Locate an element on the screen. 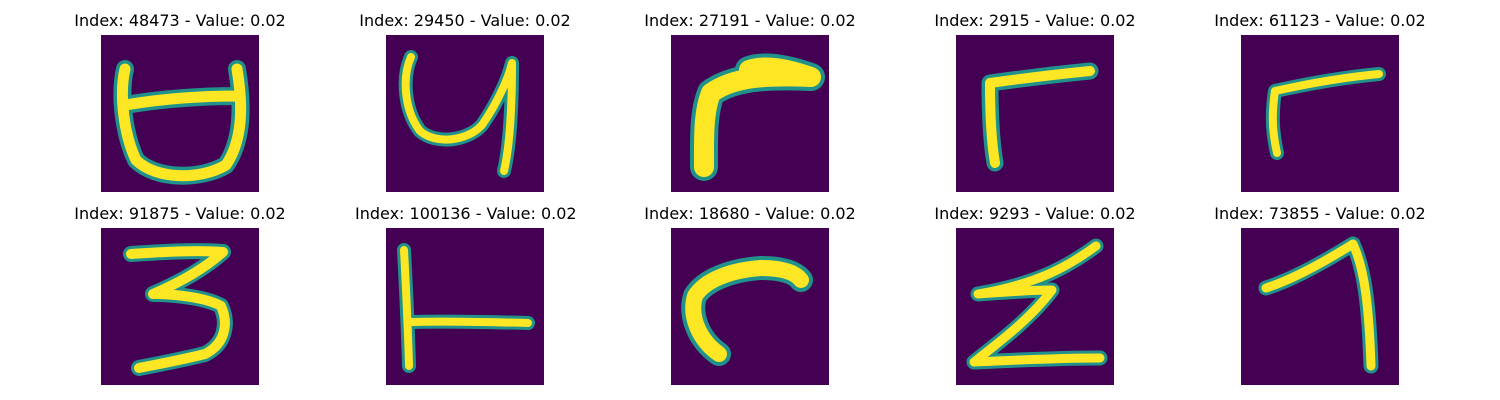  panel-4: Index: 2915 - Value: 0.02 is located at coordinates (1035, 102).